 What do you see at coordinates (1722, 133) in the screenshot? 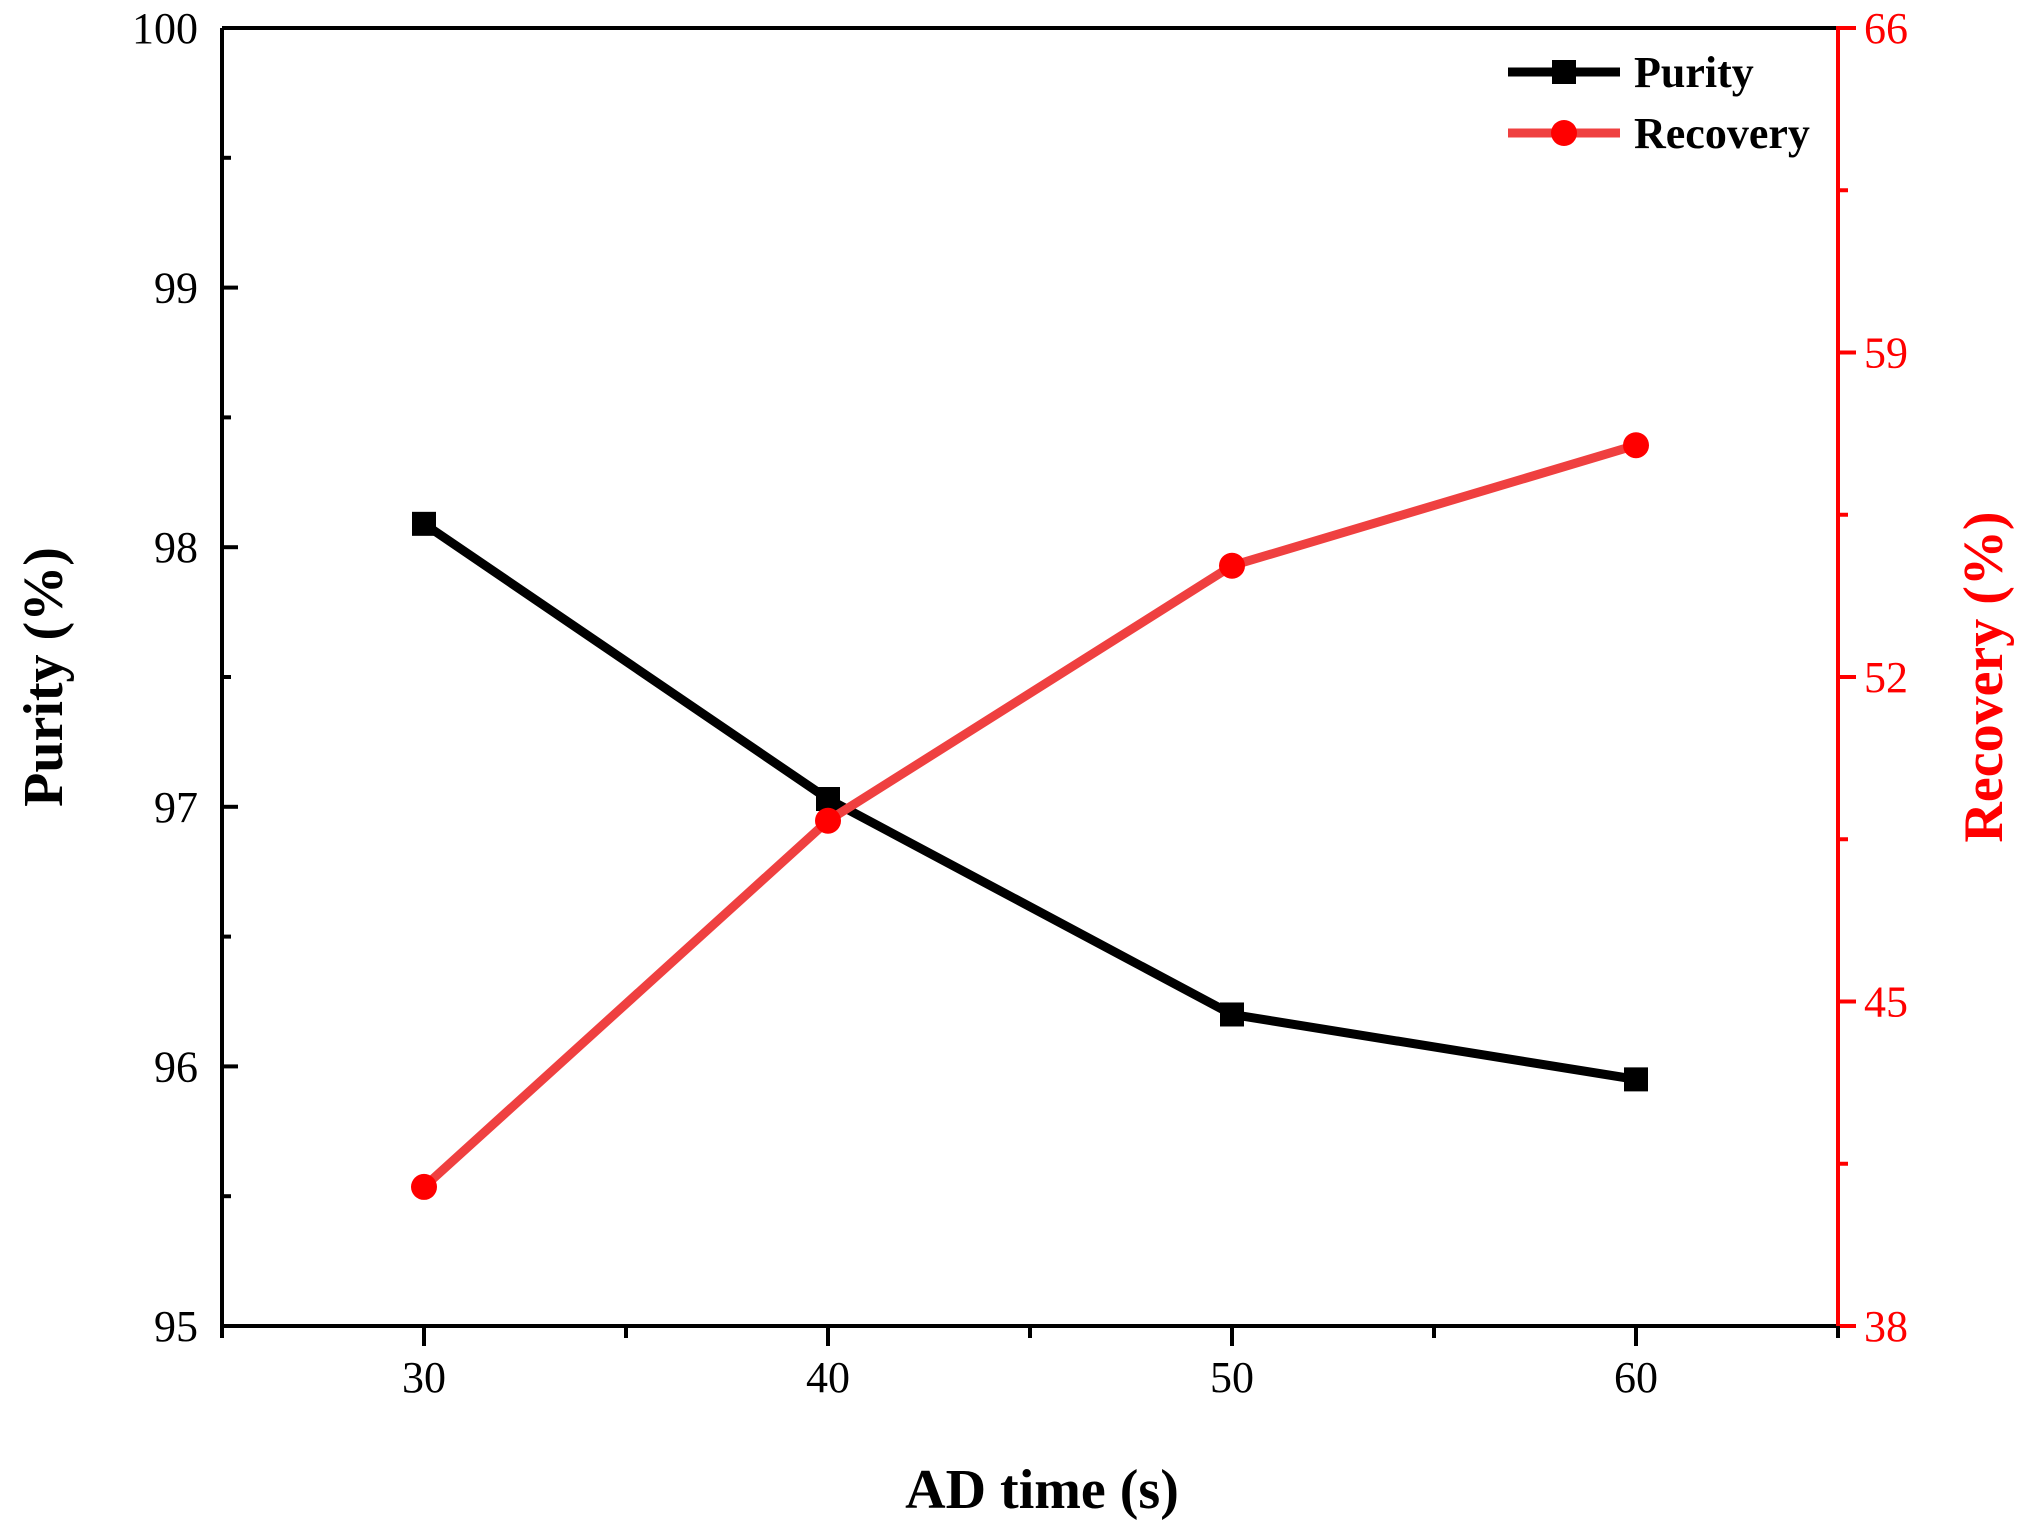
I see `legend-label-recovery: Recovery` at bounding box center [1722, 133].